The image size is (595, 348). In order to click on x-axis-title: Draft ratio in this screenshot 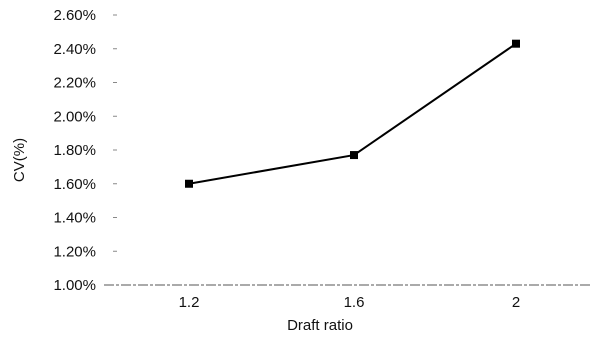, I will do `click(320, 325)`.